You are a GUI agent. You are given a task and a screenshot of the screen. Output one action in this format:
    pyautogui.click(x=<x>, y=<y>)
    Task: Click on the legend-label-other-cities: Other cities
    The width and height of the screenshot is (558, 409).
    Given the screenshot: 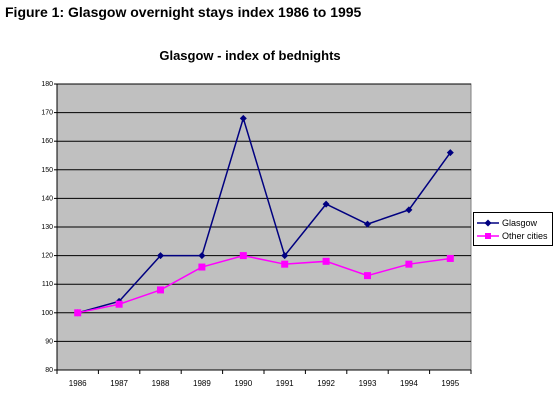 What is the action you would take?
    pyautogui.click(x=525, y=236)
    